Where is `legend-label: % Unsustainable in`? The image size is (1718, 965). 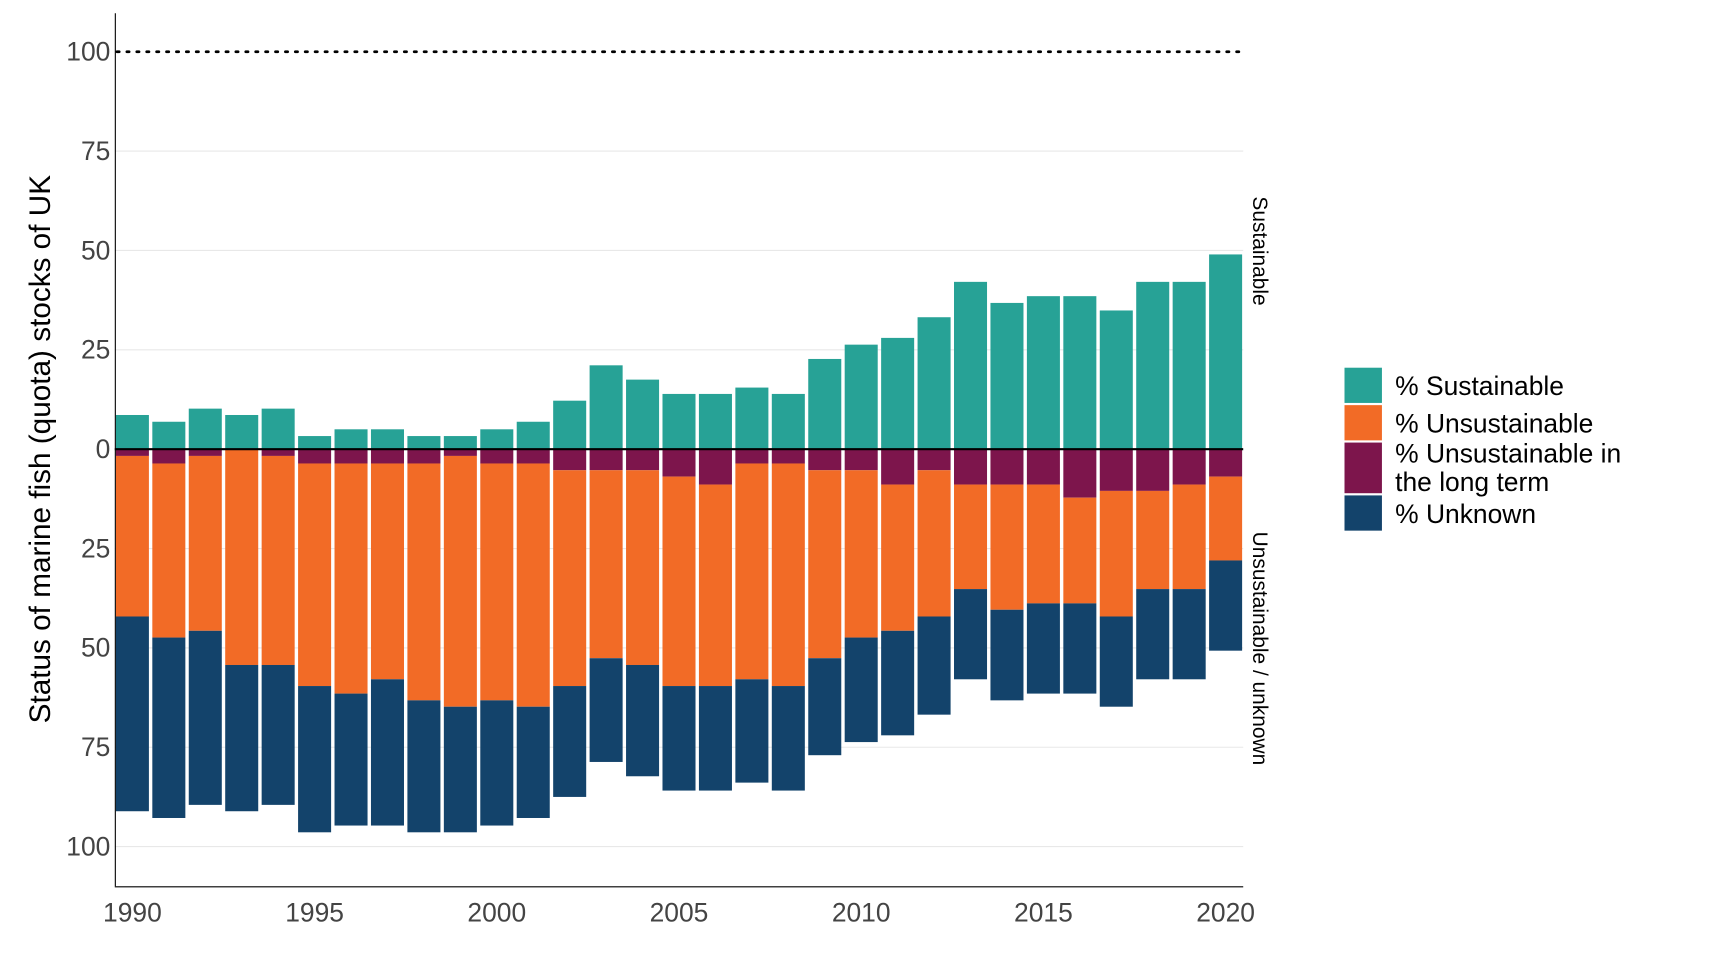
legend-label: % Unsustainable in is located at coordinates (1508, 453).